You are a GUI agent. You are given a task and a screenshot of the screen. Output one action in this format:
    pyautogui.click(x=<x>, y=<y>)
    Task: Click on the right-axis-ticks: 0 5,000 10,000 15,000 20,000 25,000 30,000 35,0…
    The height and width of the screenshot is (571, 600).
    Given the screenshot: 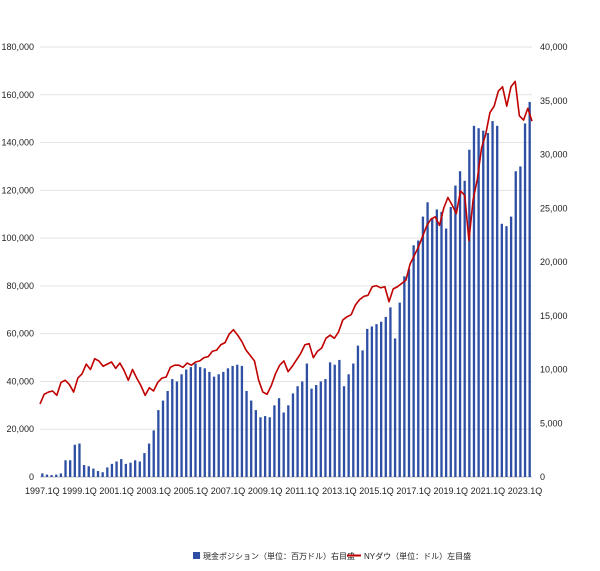 What is the action you would take?
    pyautogui.click(x=554, y=262)
    